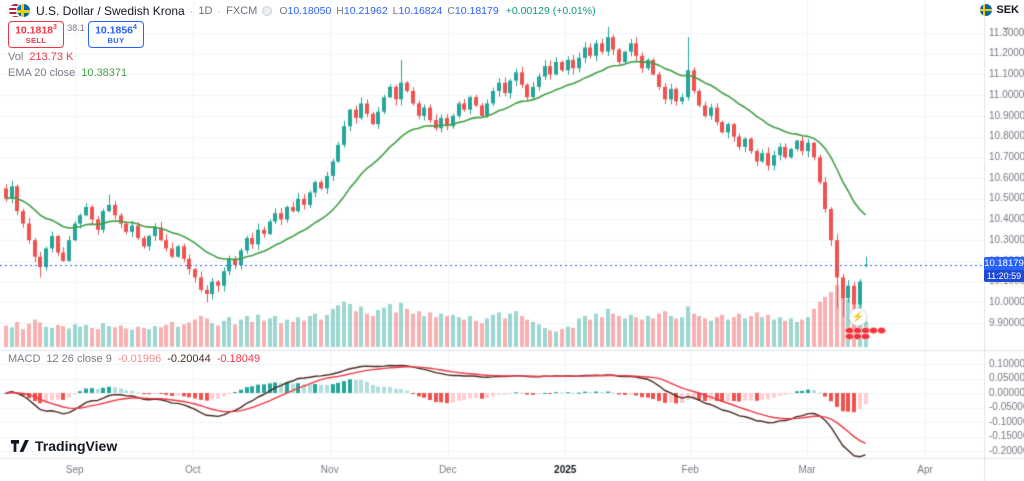  I want to click on currency-label: SEK, so click(1007, 10).